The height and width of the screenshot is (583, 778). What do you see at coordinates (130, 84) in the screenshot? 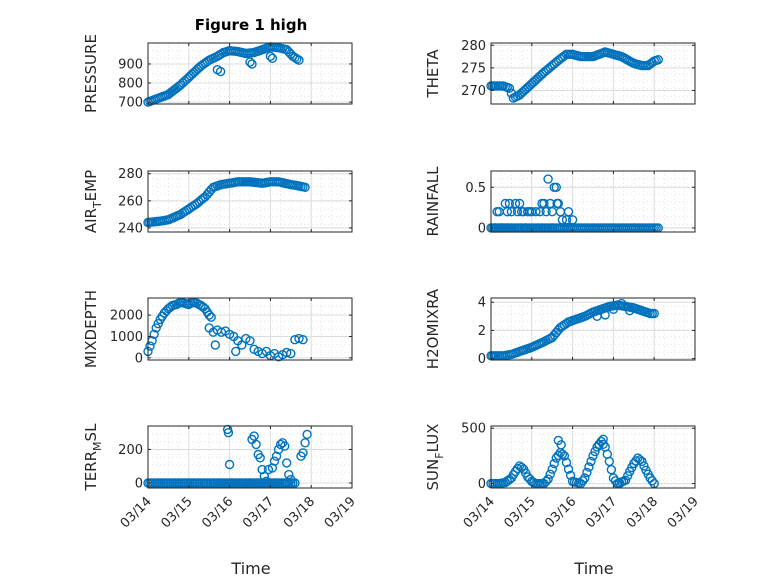
I see `y-tick-label: 800` at bounding box center [130, 84].